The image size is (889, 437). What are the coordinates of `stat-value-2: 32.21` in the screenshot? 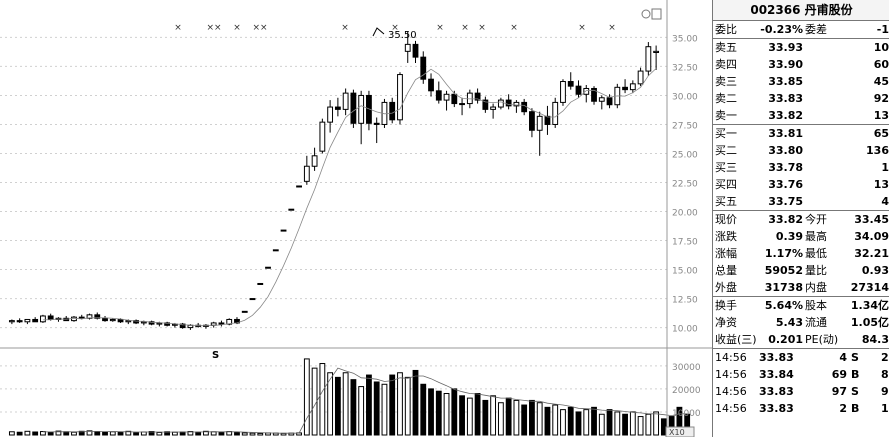 It's located at (871, 253).